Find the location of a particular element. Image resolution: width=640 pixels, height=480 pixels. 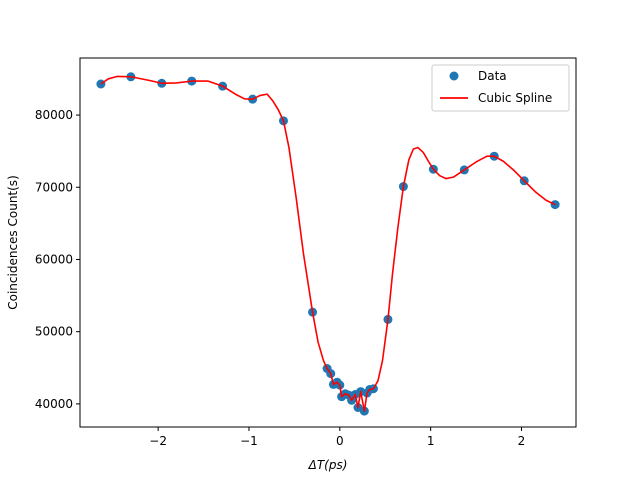

x-axis: −2 −1 0 1 2 is located at coordinates (337, 437).